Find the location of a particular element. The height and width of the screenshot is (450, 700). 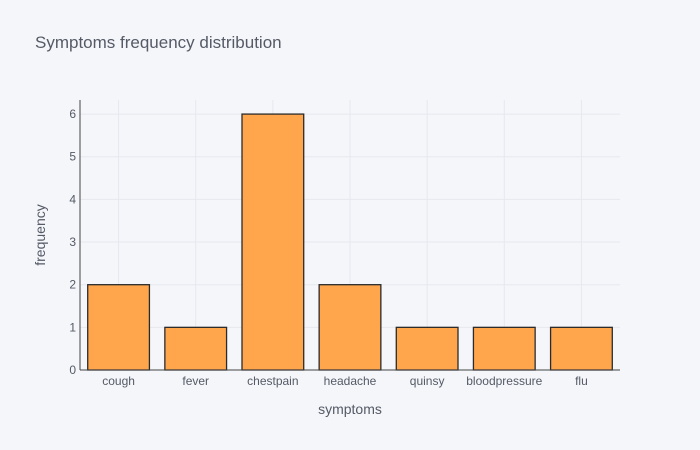

y-tick-label: 5 is located at coordinates (72, 157).